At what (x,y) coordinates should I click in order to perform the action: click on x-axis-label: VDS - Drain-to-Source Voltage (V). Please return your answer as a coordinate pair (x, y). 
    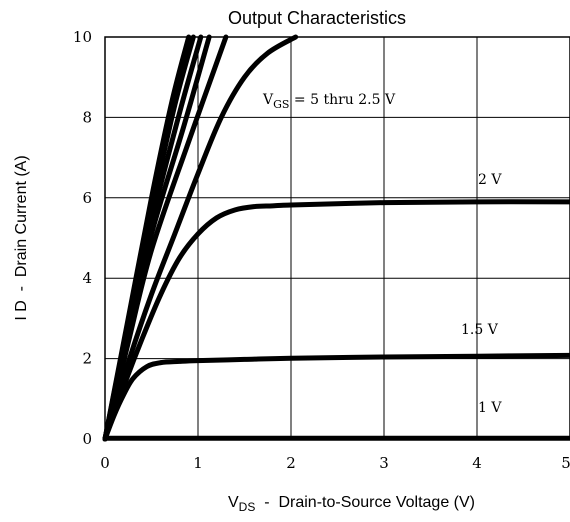
    Looking at the image, I should click on (351, 504).